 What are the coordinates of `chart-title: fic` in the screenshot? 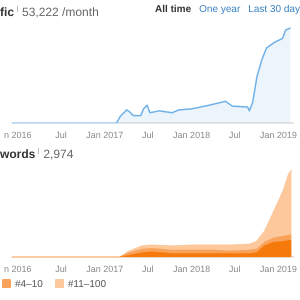 It's located at (7, 12).